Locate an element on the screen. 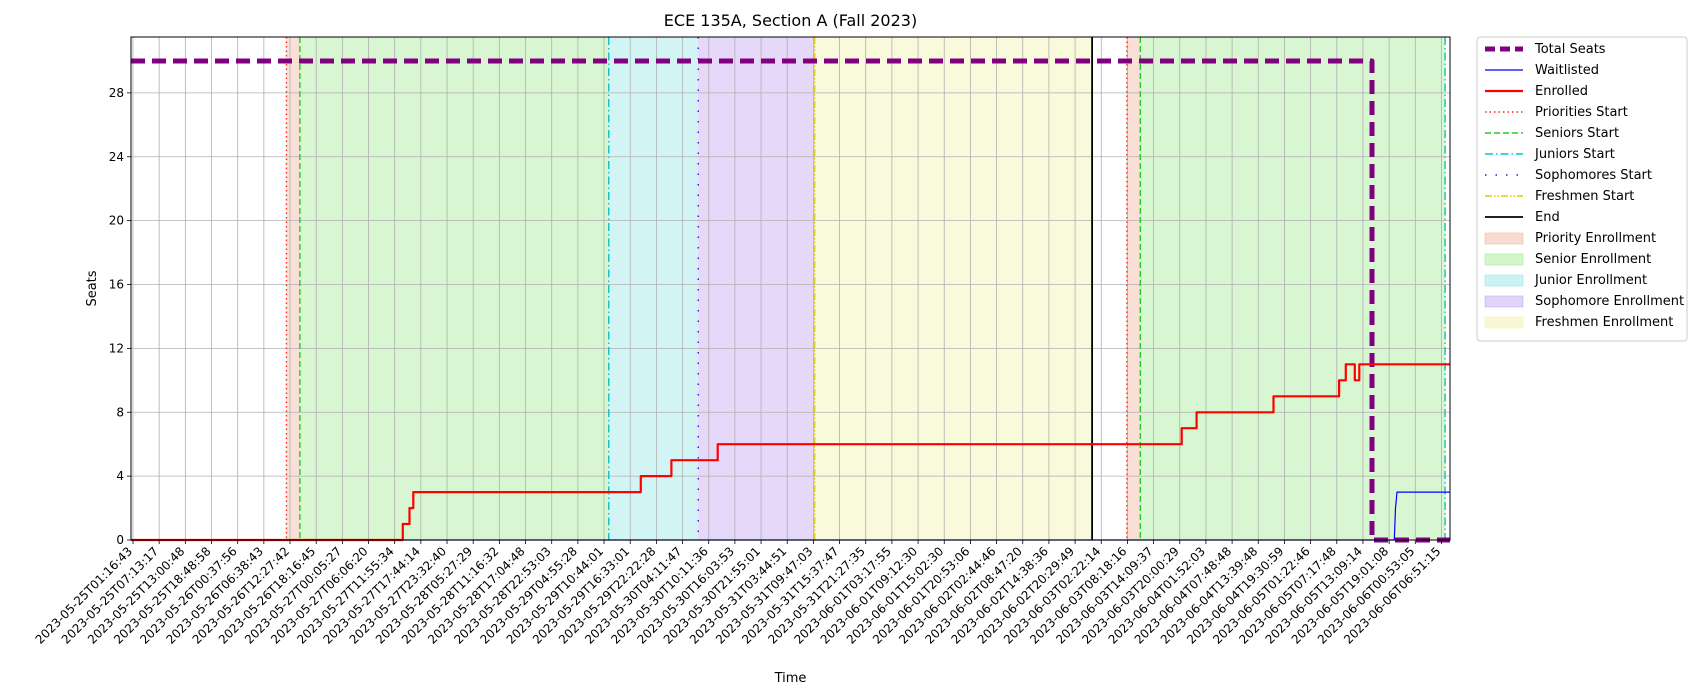  legend-sophomore-enrollment-label: Sophomore Enrollment is located at coordinates (1609, 301).